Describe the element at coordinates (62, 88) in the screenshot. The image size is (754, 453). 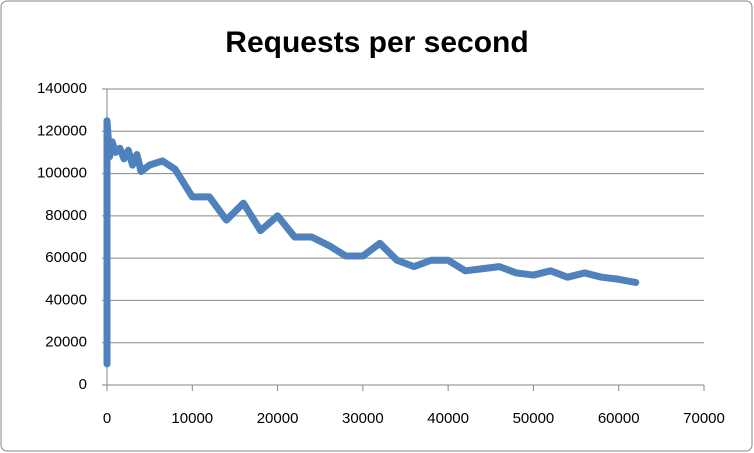
I see `y-tick-label: 140000` at that location.